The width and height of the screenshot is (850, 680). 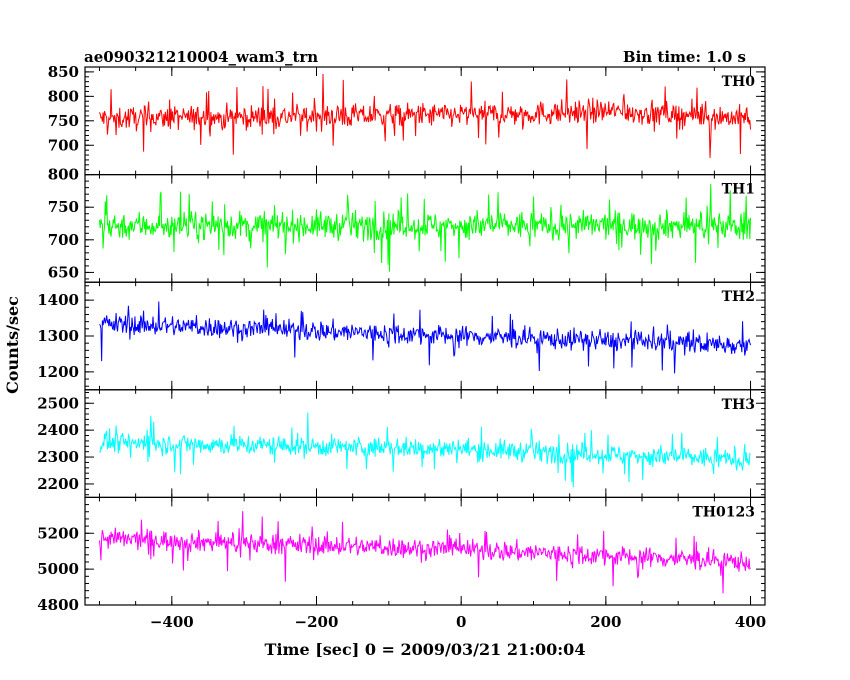 What do you see at coordinates (750, 622) in the screenshot?
I see `x-tick-label: 400` at bounding box center [750, 622].